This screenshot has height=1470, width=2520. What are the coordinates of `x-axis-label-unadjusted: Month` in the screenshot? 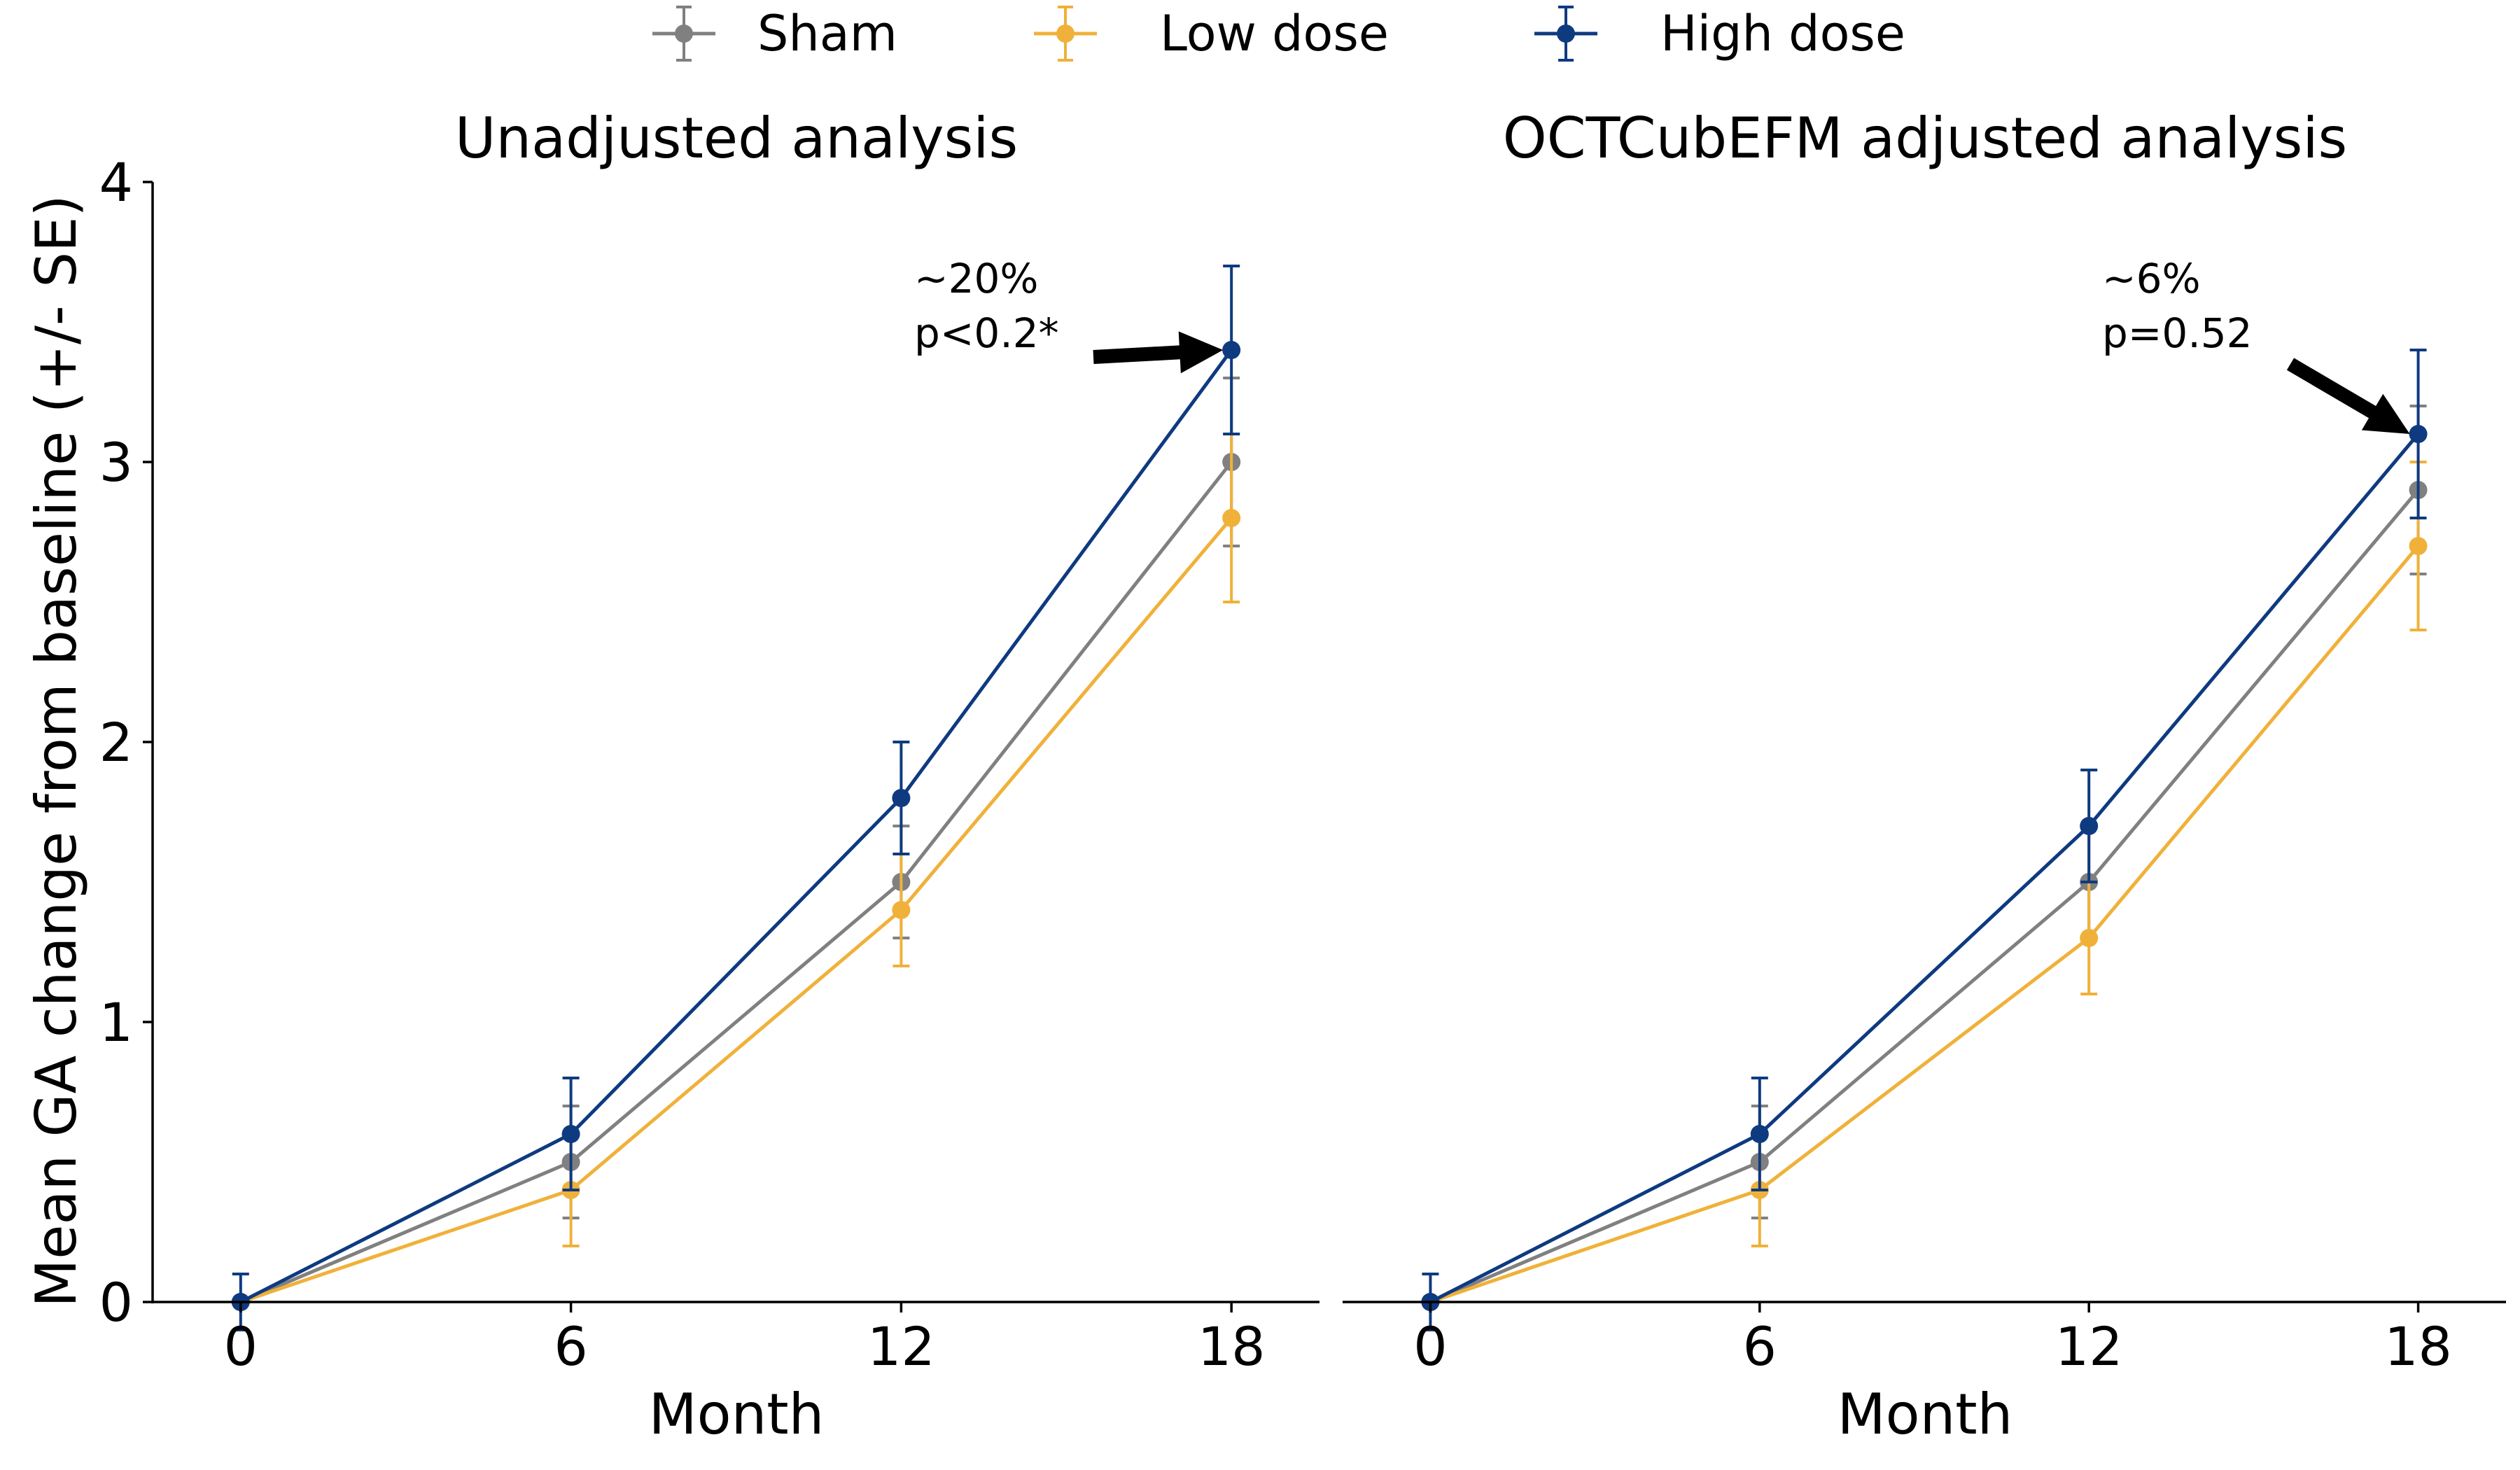 It's located at (737, 1414).